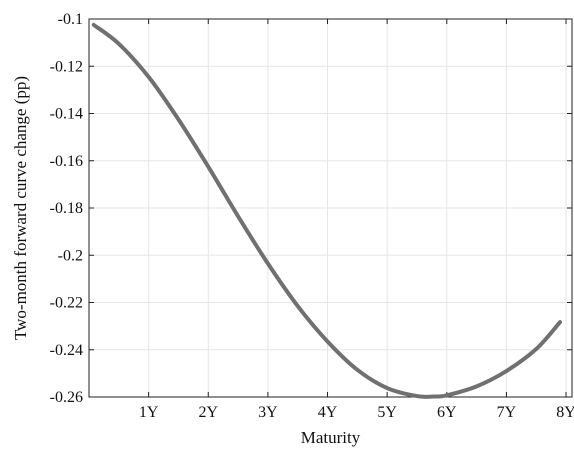  What do you see at coordinates (66, 114) in the screenshot?
I see `y-tick-label: -0.14` at bounding box center [66, 114].